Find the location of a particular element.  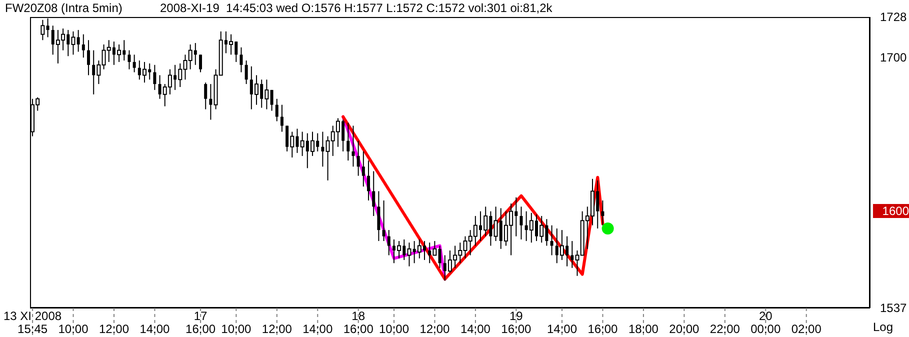

x-tick-label: 18:00 is located at coordinates (643, 329).